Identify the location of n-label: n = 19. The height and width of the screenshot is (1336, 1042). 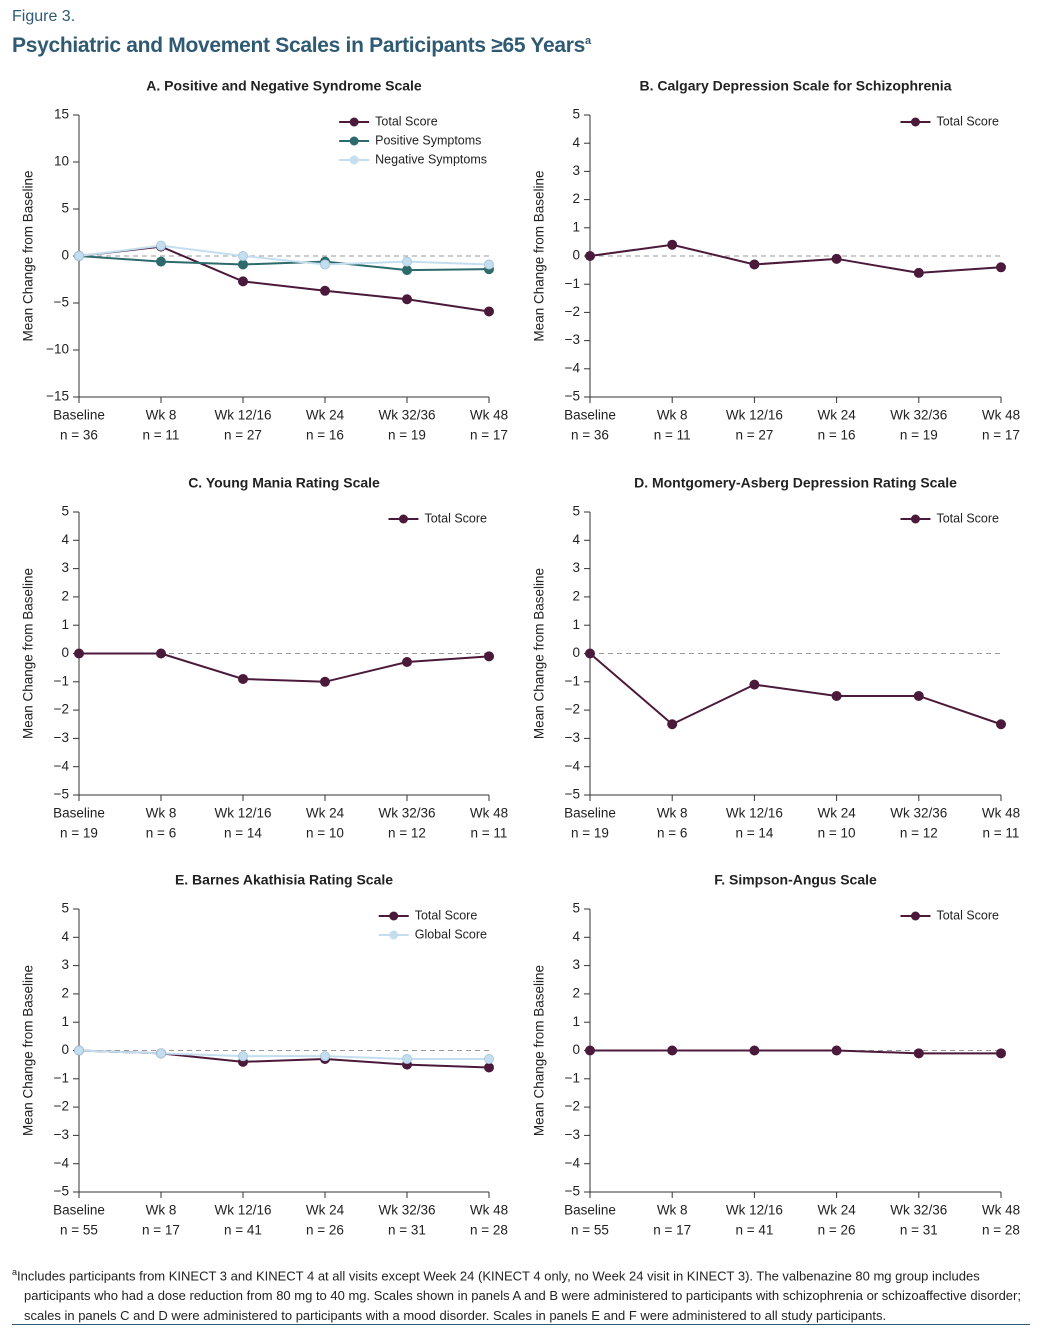
(407, 435).